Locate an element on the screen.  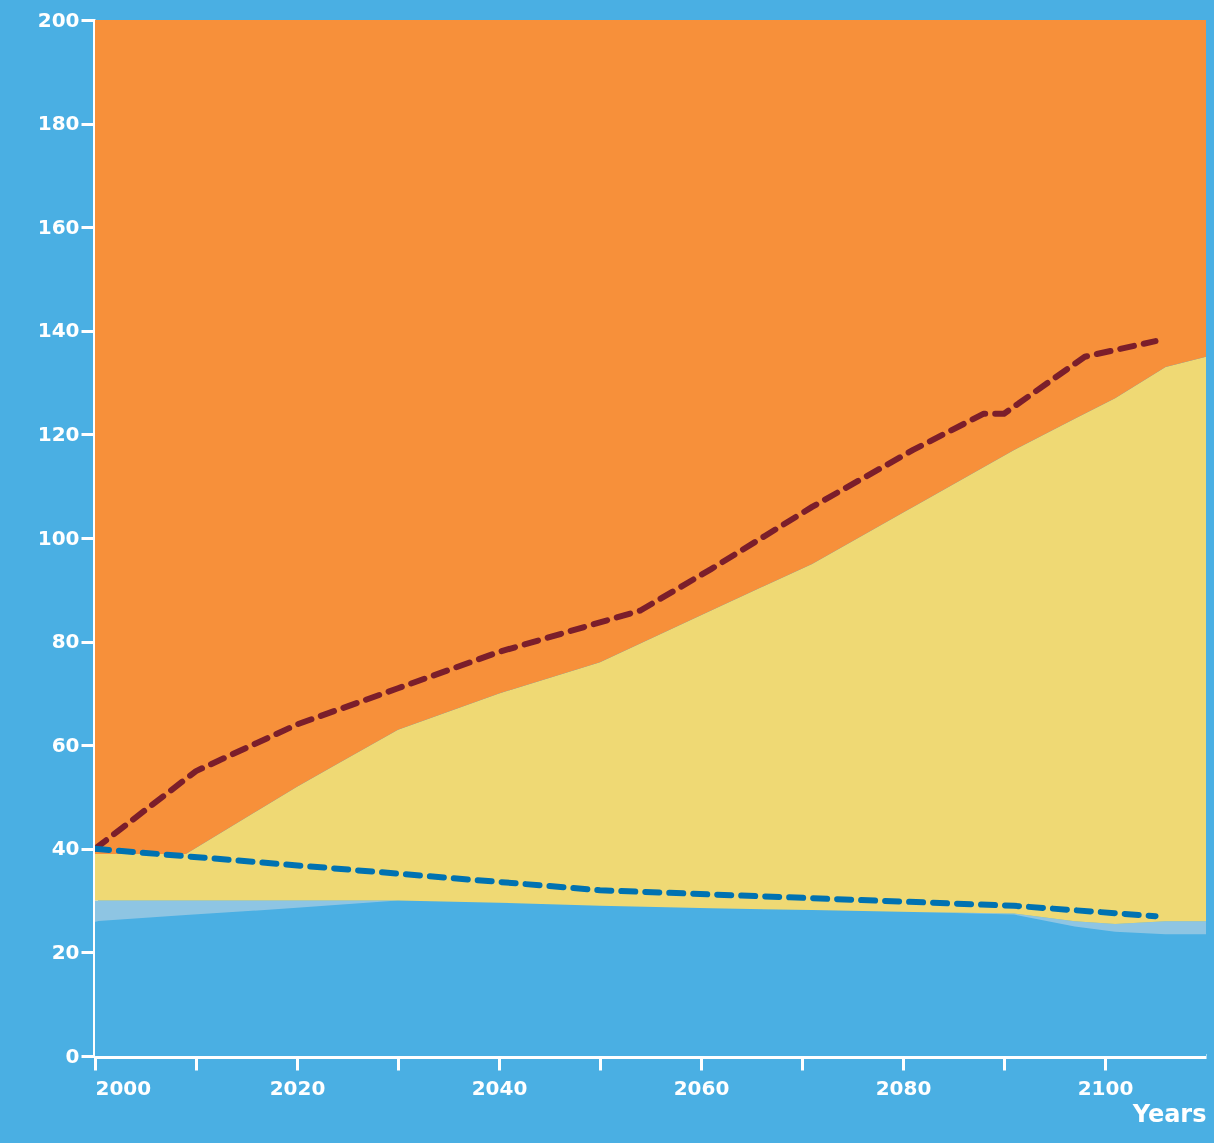
y-tick-label: 100 is located at coordinates (58, 537).